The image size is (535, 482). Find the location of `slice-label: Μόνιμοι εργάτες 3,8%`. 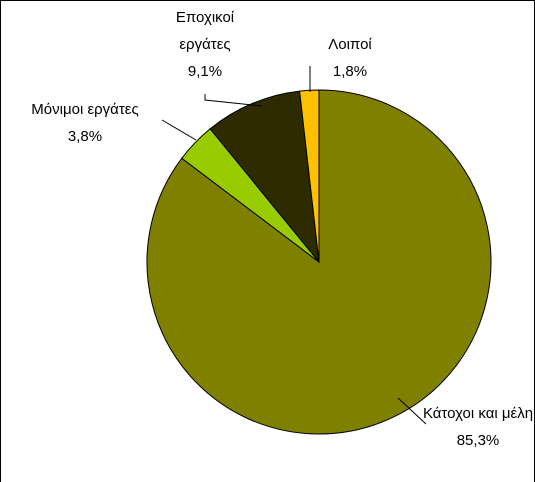

slice-label: Μόνιμοι εργάτες 3,8% is located at coordinates (85, 123).